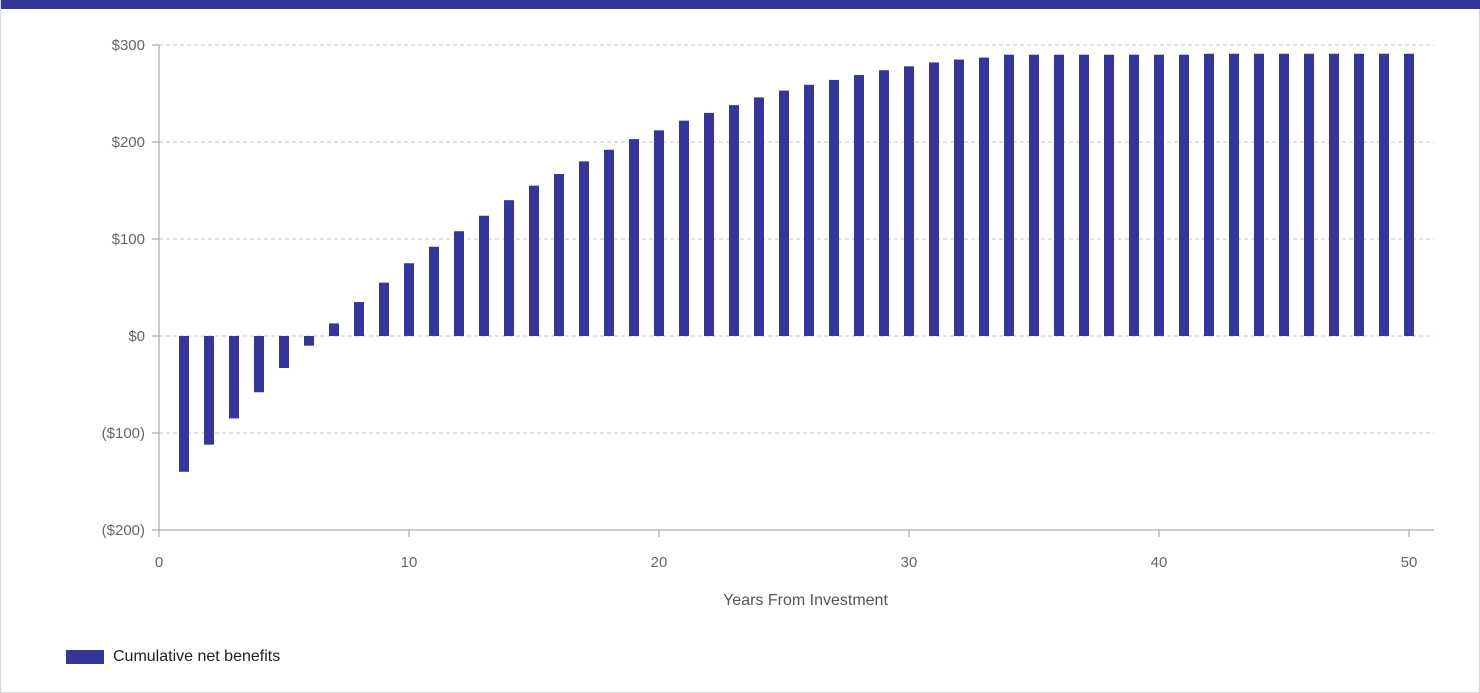 This screenshot has width=1480, height=693. What do you see at coordinates (136, 336) in the screenshot?
I see `y-tick-label: $0` at bounding box center [136, 336].